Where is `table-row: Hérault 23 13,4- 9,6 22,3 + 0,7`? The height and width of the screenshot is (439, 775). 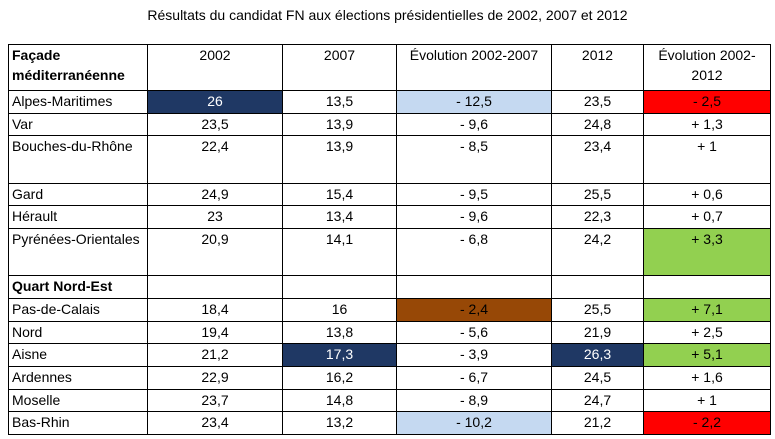
table-row: Hérault 23 13,4- 9,6 22,3 + 0,7 is located at coordinates (389, 217).